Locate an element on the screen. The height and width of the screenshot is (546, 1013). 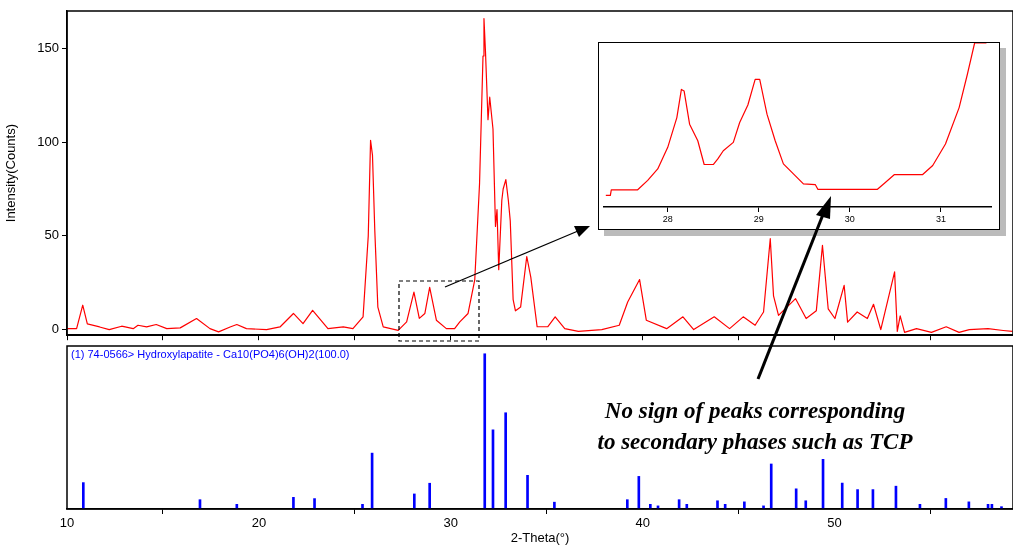
annotation: No sign of peaks corresponding to secondary phases such as TCP is located at coordinates (755, 426).